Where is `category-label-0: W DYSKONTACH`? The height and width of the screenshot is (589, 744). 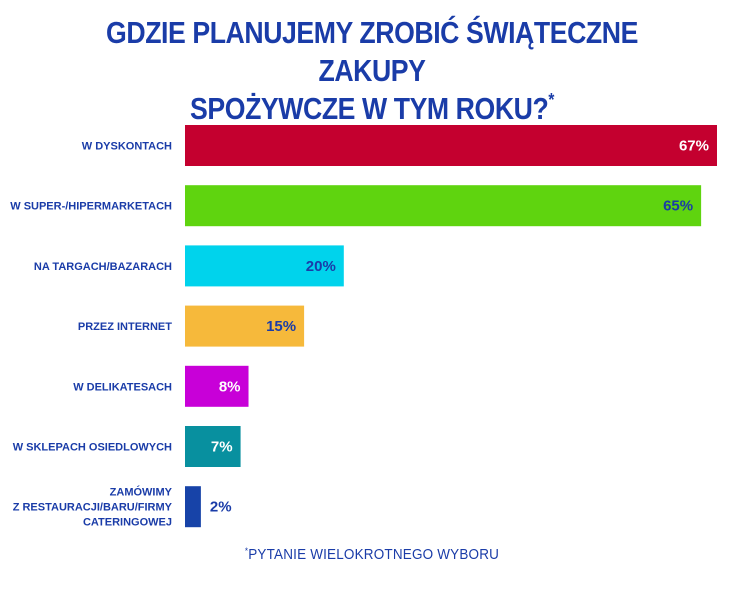 category-label-0: W DYSKONTACH is located at coordinates (127, 147).